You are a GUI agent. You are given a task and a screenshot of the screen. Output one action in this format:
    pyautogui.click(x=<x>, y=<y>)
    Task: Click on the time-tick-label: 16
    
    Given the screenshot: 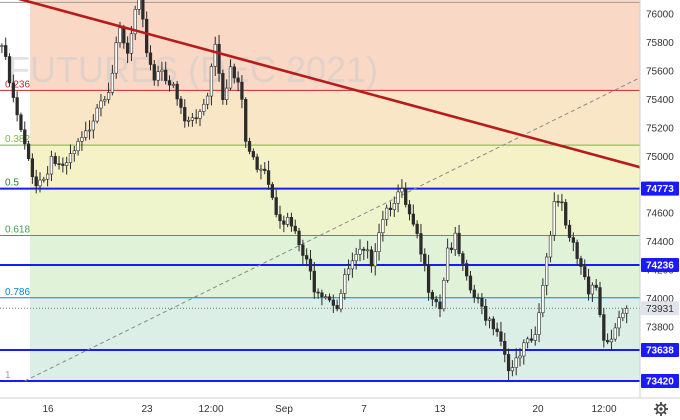 What is the action you would take?
    pyautogui.click(x=48, y=409)
    